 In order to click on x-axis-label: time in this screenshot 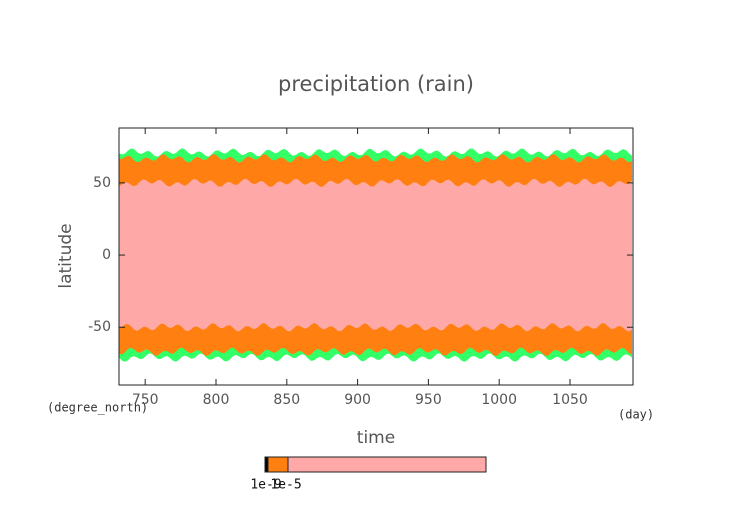, I will do `click(376, 438)`.